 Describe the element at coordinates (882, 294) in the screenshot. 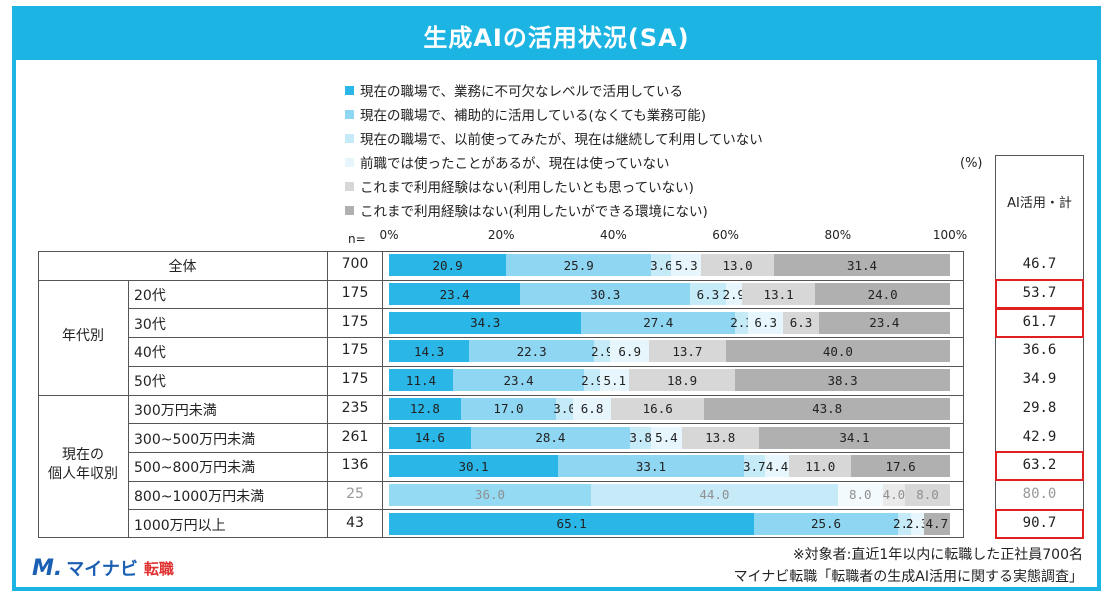

I see `bar-segment: 24.0` at that location.